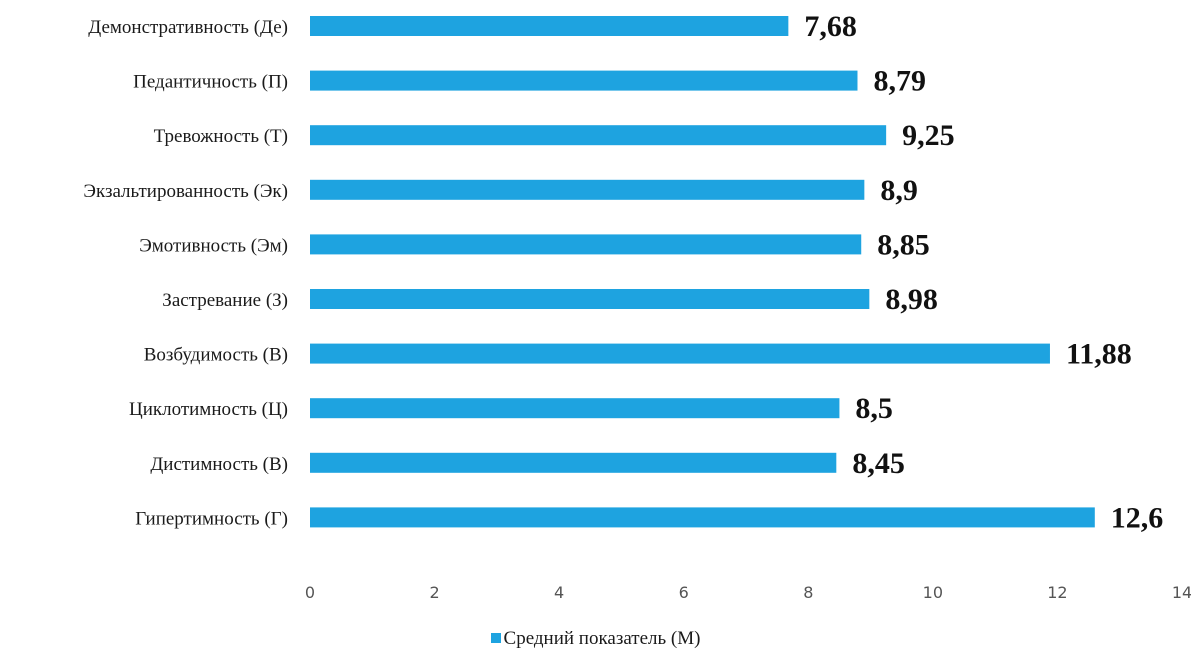 The width and height of the screenshot is (1191, 658). What do you see at coordinates (933, 592) in the screenshot?
I see `x-tick-label: 10` at bounding box center [933, 592].